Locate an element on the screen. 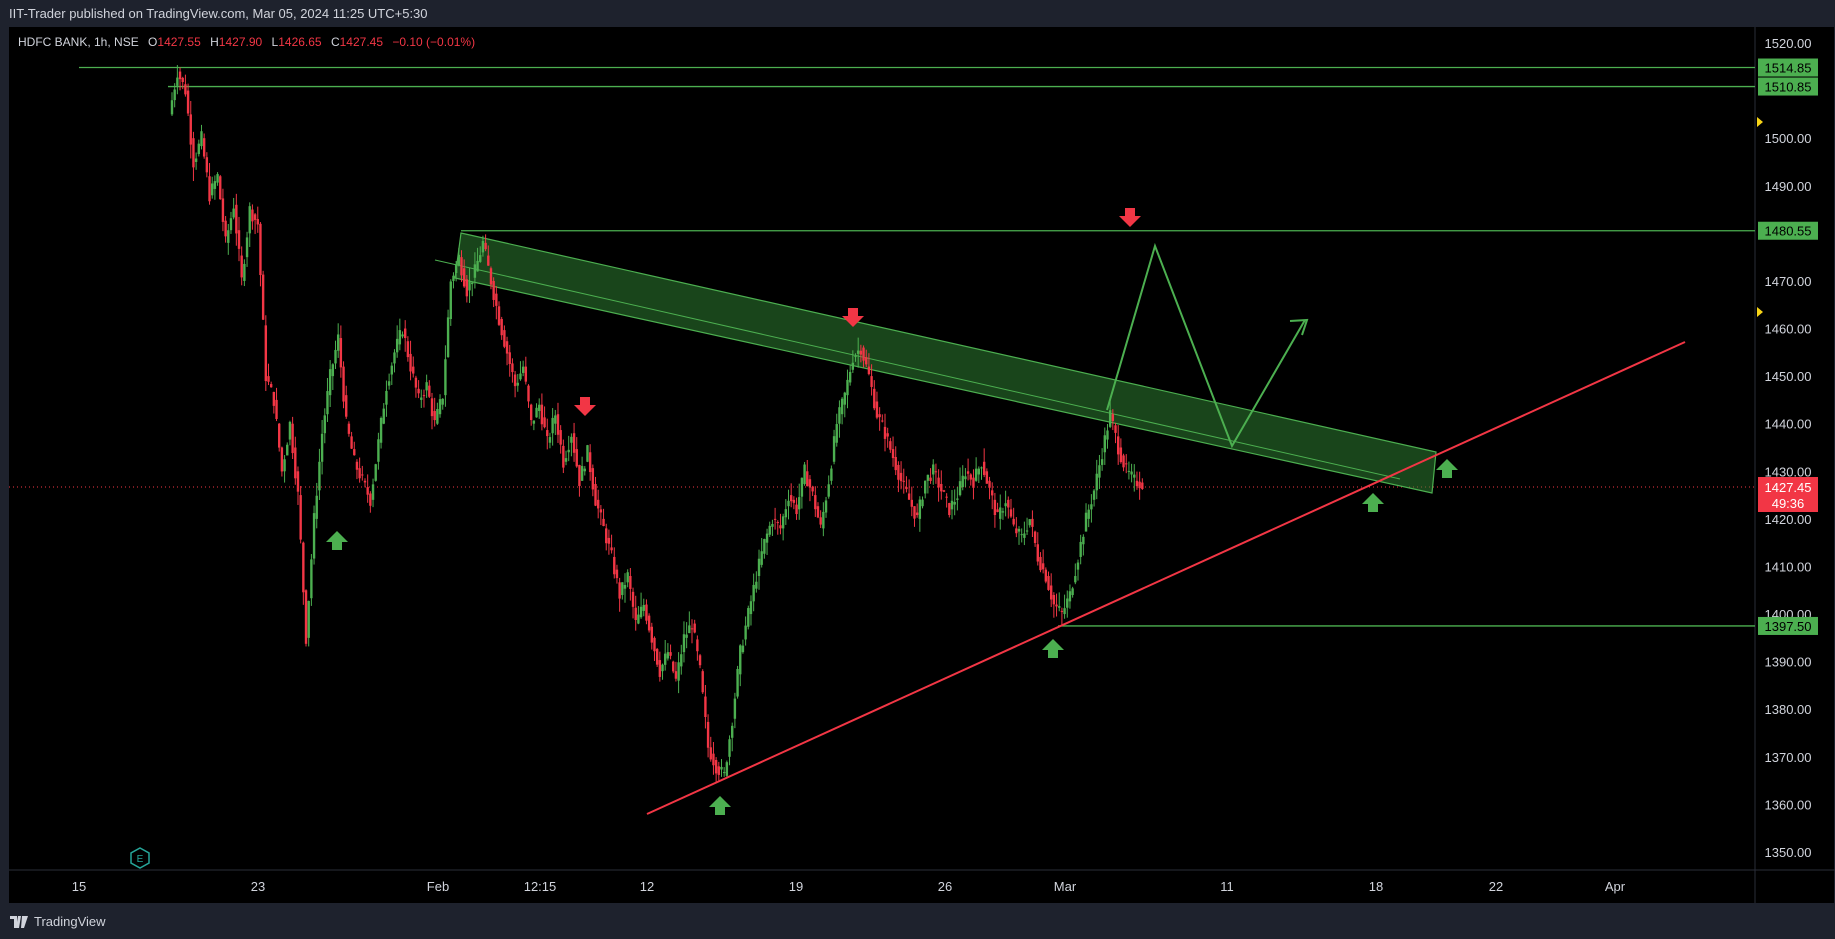  price-tick-label: 1380.00 is located at coordinates (1788, 709).